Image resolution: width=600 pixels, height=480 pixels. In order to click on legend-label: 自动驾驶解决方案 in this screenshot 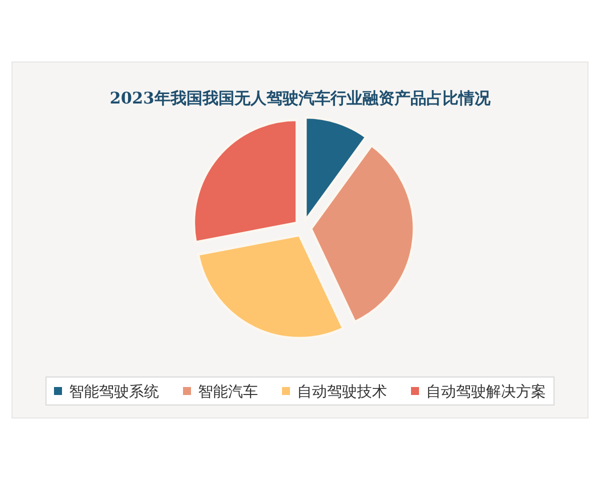, I will do `click(486, 391)`.